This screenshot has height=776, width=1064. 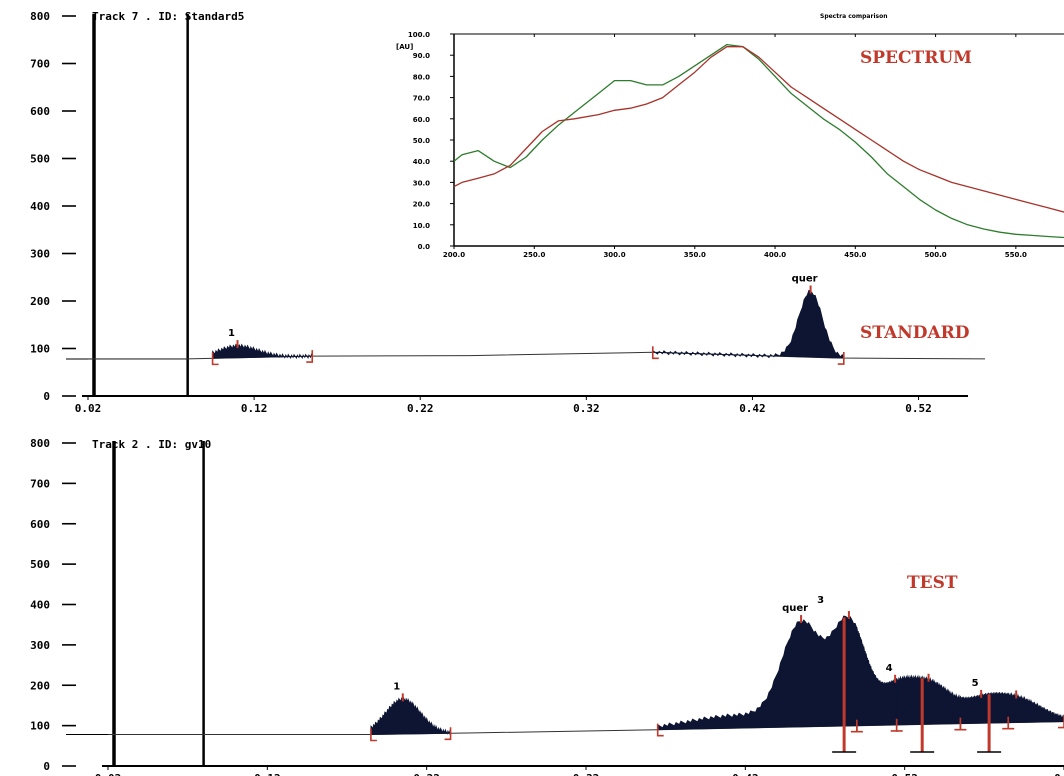 I want to click on spectrum-green-line, so click(x=758, y=141).